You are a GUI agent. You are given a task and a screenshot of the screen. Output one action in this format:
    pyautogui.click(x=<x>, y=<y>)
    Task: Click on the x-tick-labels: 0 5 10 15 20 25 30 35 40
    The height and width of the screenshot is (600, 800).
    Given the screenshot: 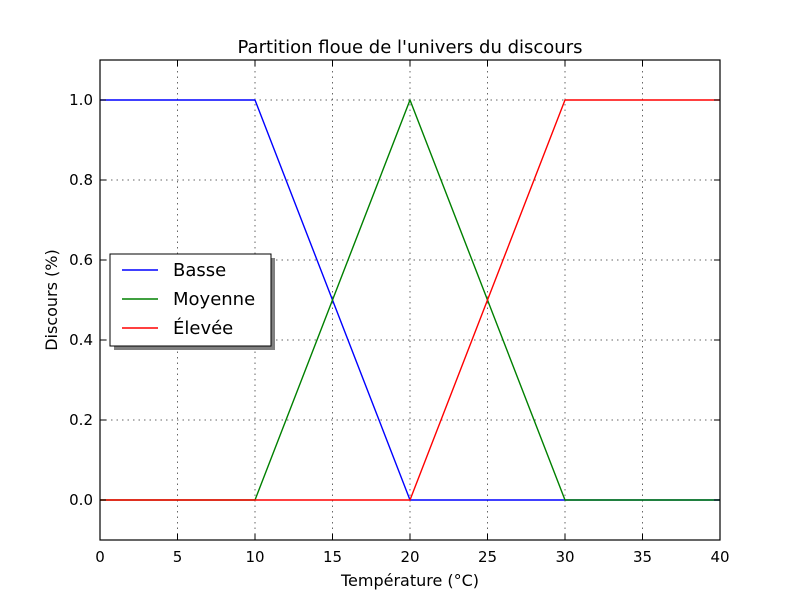 What is the action you would take?
    pyautogui.click(x=412, y=557)
    